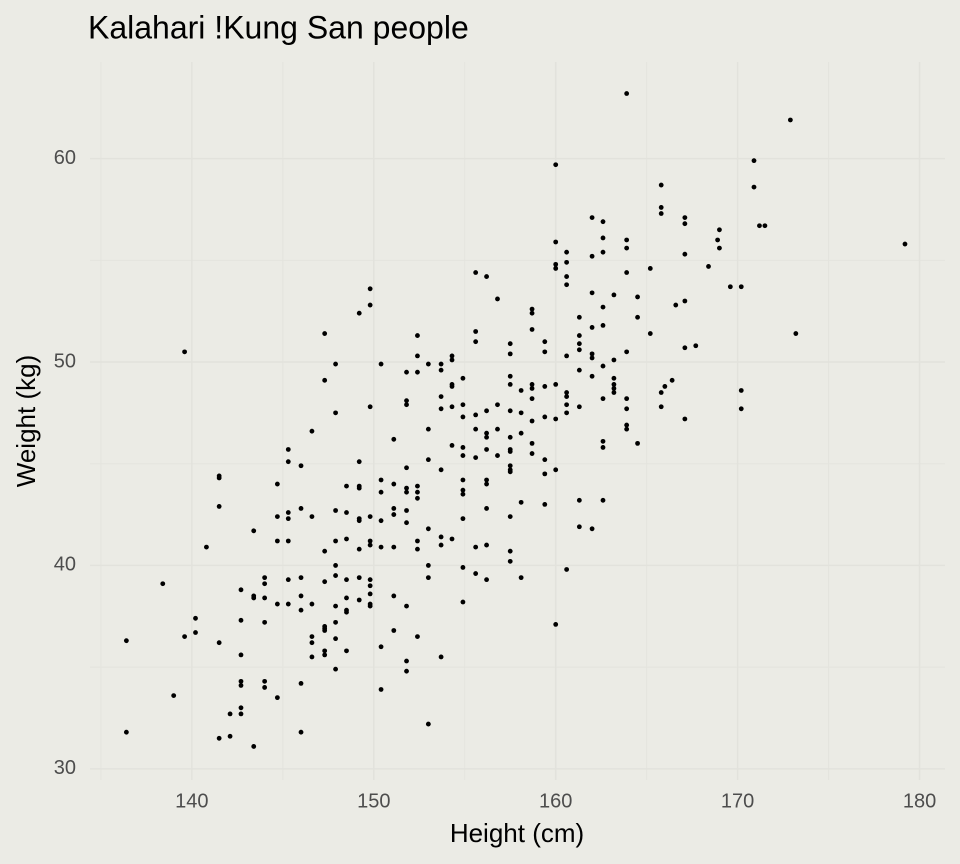  What do you see at coordinates (278, 27) in the screenshot?
I see `chart-title: Kalahari !Kung San people` at bounding box center [278, 27].